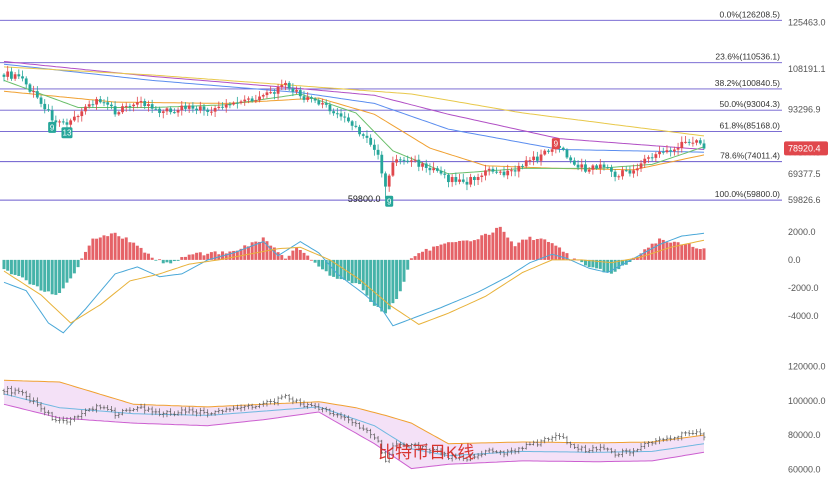 This screenshot has height=486, width=829. I want to click on price-panel-labels: 59800.0 78920.4, so click(588, 172).